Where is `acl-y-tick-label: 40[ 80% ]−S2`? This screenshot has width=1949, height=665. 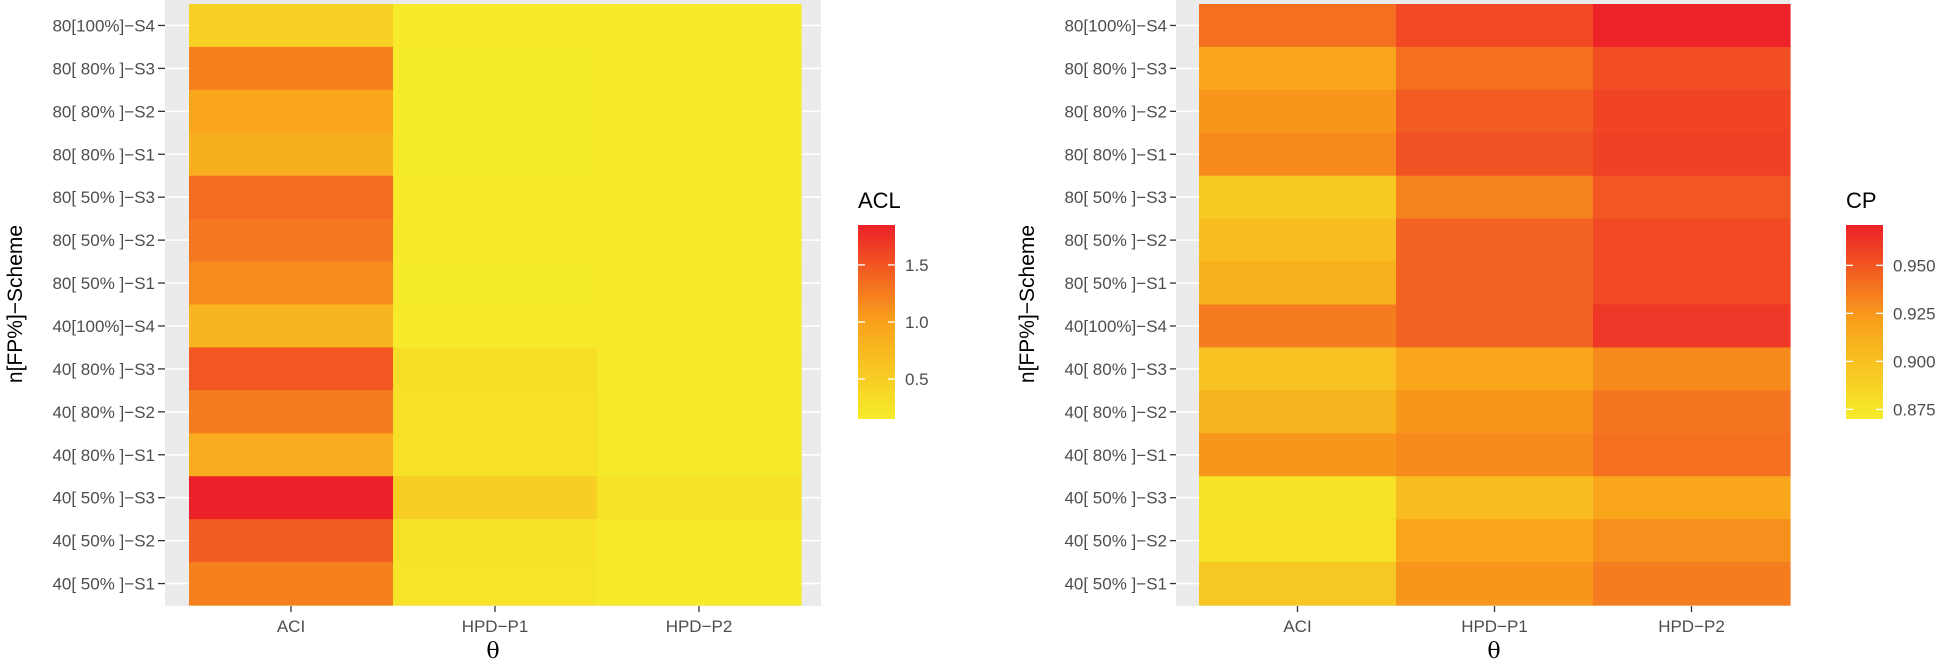 acl-y-tick-label: 40[ 80% ]−S2 is located at coordinates (103, 412).